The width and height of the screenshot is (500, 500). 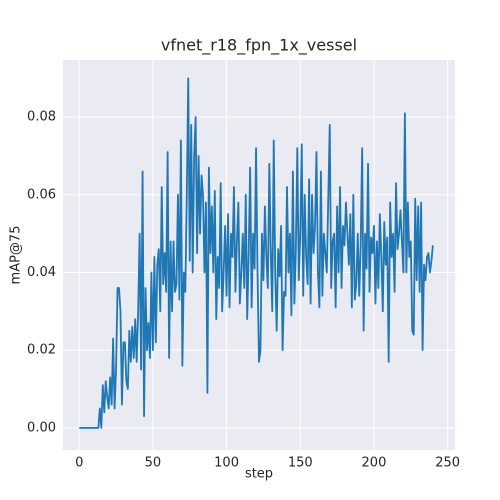 I want to click on y-tick-label: 0.00, so click(x=41, y=427).